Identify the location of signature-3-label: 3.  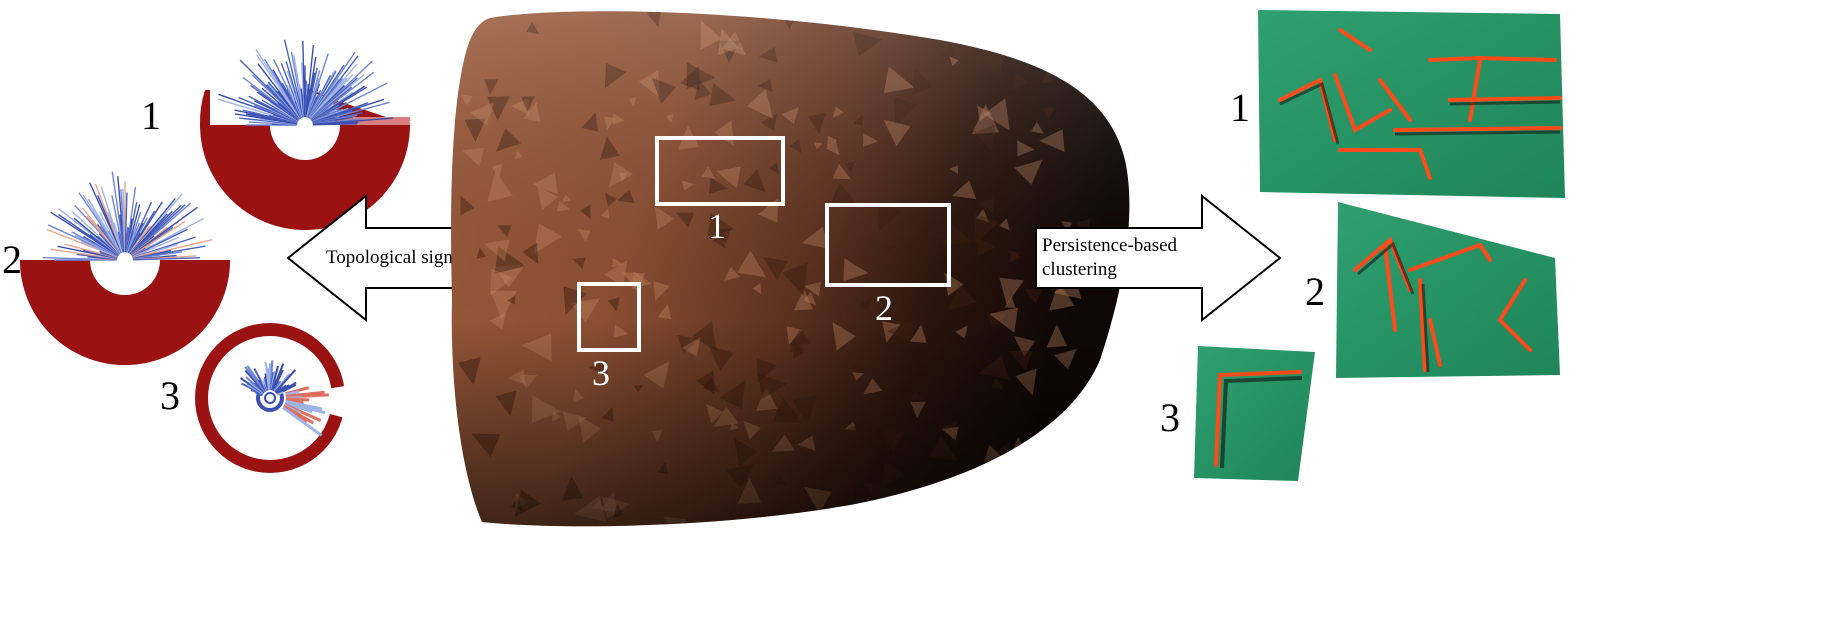
(170, 395).